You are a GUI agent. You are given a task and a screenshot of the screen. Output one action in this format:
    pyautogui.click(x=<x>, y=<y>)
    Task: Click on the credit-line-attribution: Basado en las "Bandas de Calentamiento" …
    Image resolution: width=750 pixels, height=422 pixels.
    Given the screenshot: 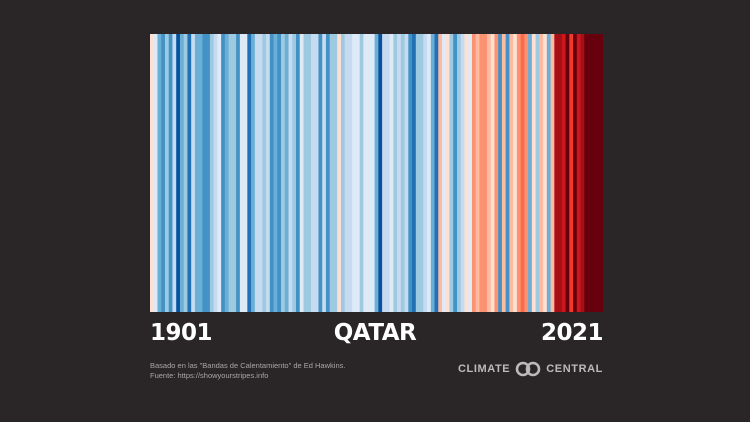 What is the action you would take?
    pyautogui.click(x=248, y=365)
    